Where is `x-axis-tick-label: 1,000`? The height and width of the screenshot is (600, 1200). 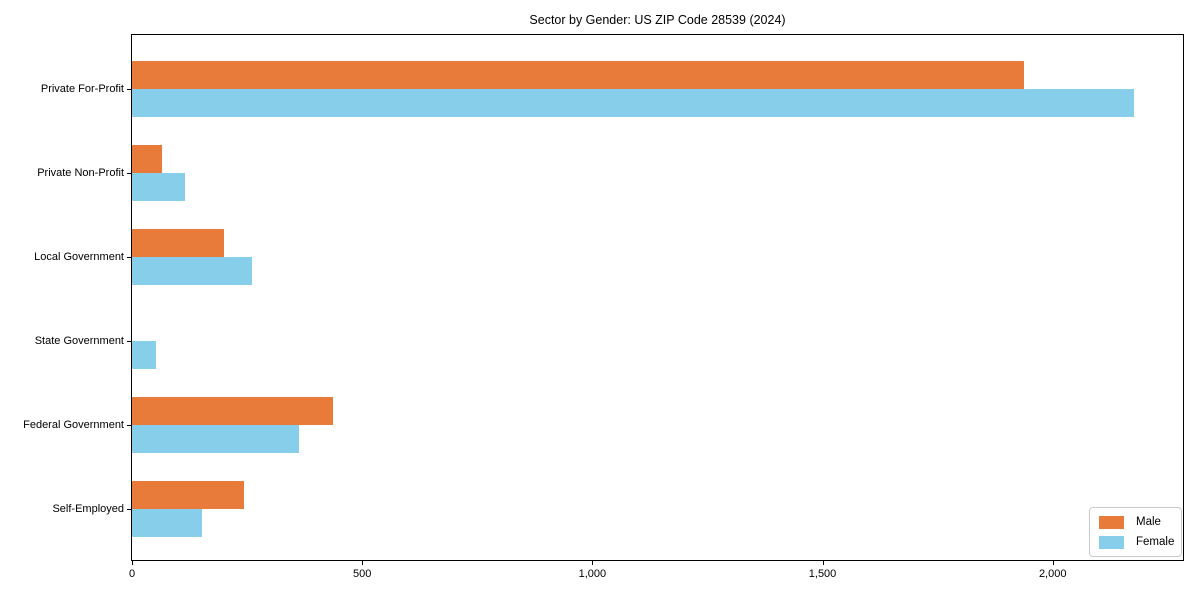 x-axis-tick-label: 1,000 is located at coordinates (592, 574).